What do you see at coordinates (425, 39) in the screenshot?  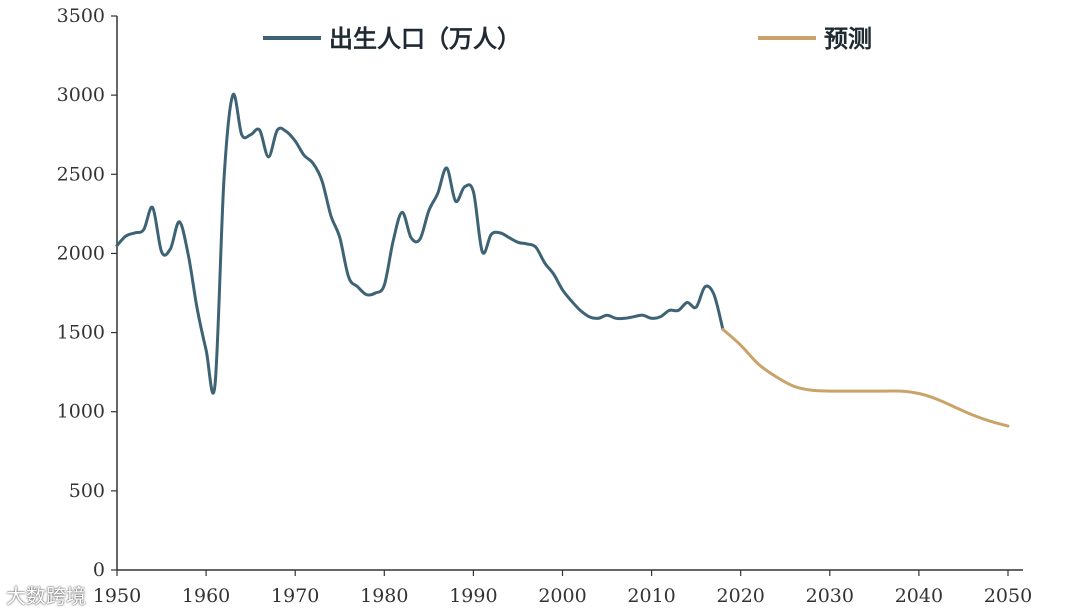 I see `legend-label: 出生人口（万人）` at bounding box center [425, 39].